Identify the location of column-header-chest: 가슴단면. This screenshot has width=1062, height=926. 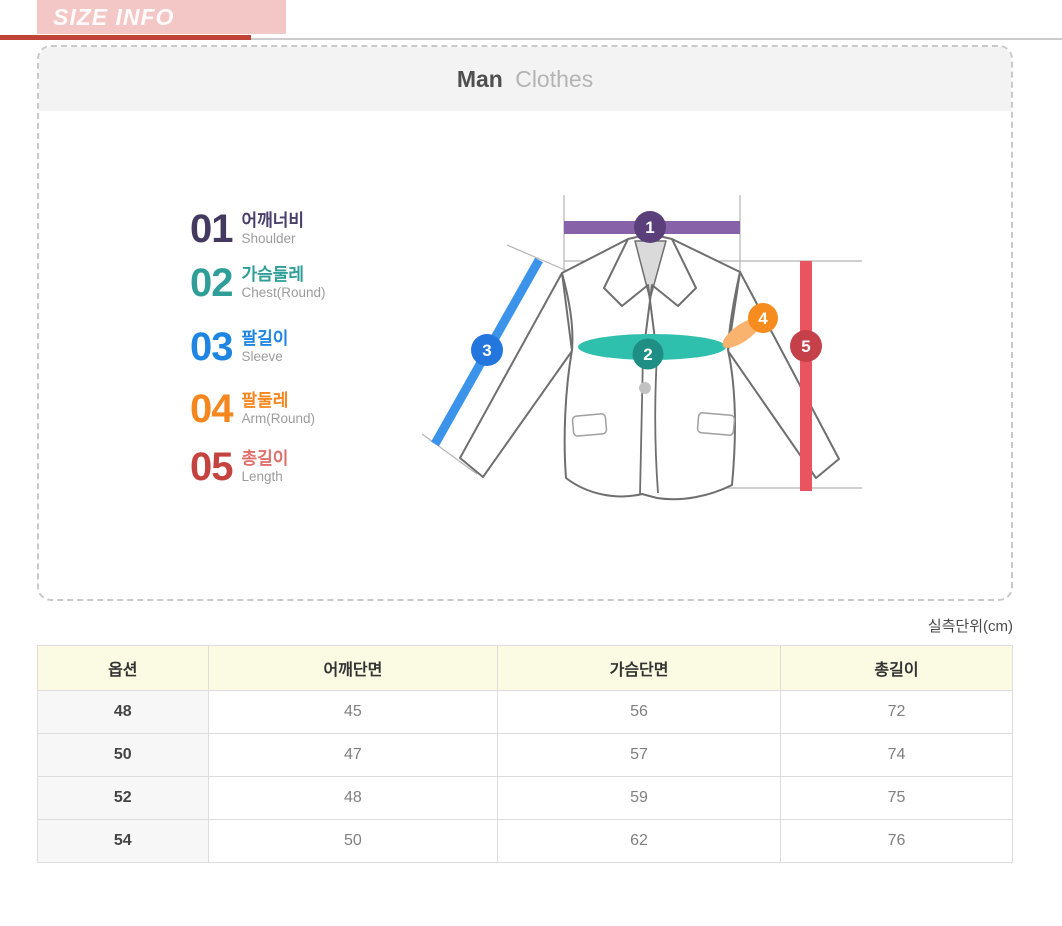
(639, 668).